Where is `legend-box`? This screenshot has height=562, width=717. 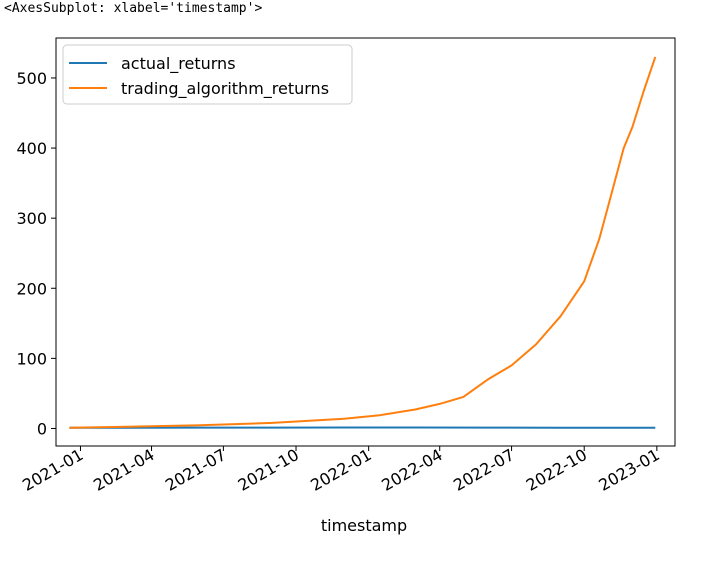
legend-box is located at coordinates (207, 74).